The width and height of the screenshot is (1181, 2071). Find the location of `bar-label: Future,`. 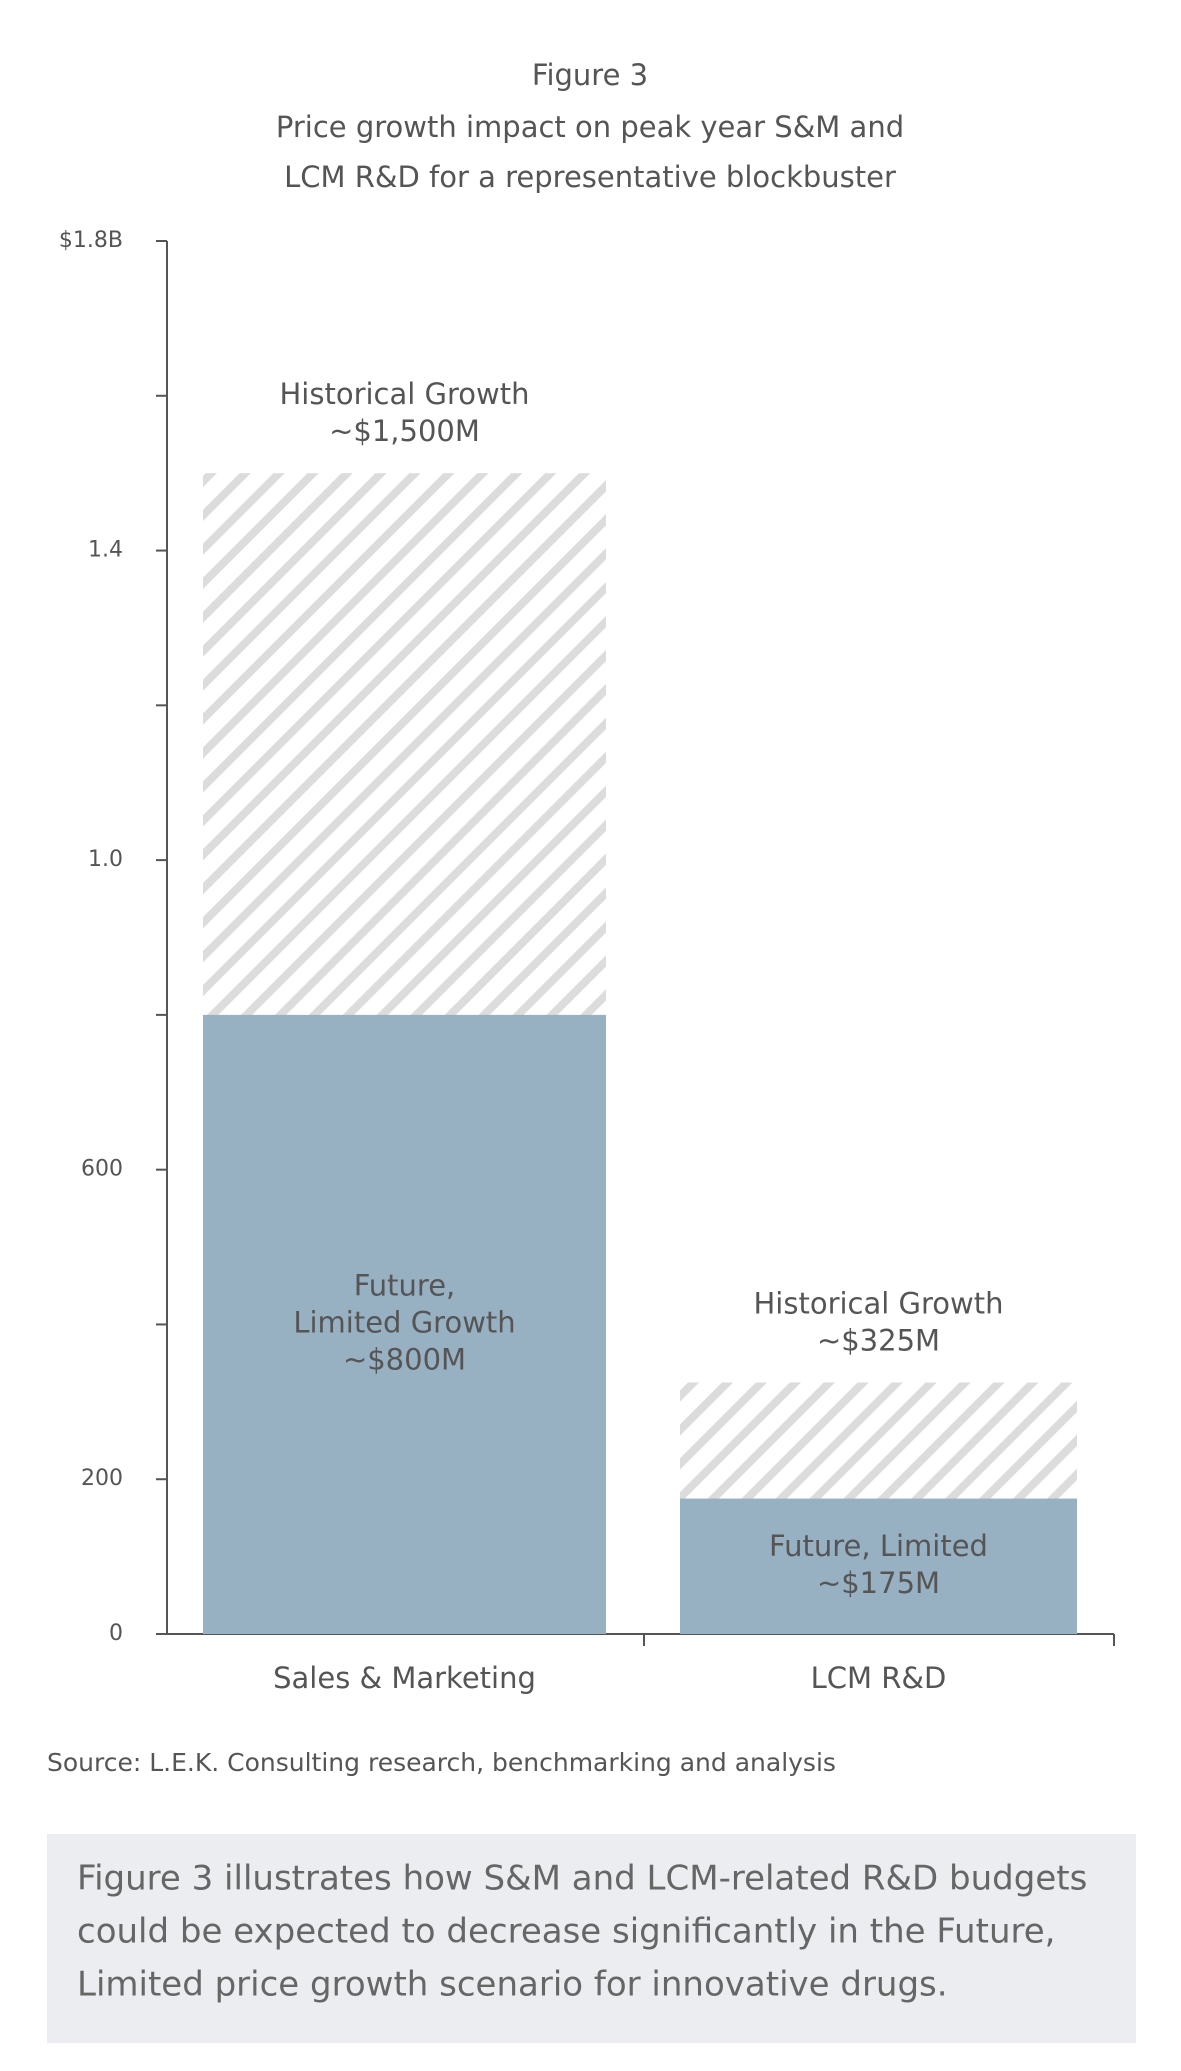

bar-label: Future, is located at coordinates (405, 1285).